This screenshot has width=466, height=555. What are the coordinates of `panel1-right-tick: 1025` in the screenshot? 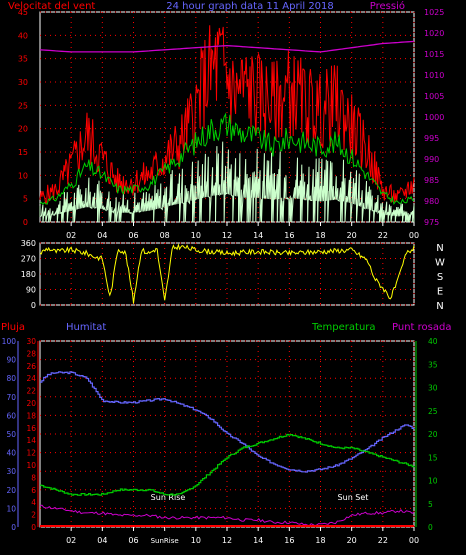 It's located at (434, 12).